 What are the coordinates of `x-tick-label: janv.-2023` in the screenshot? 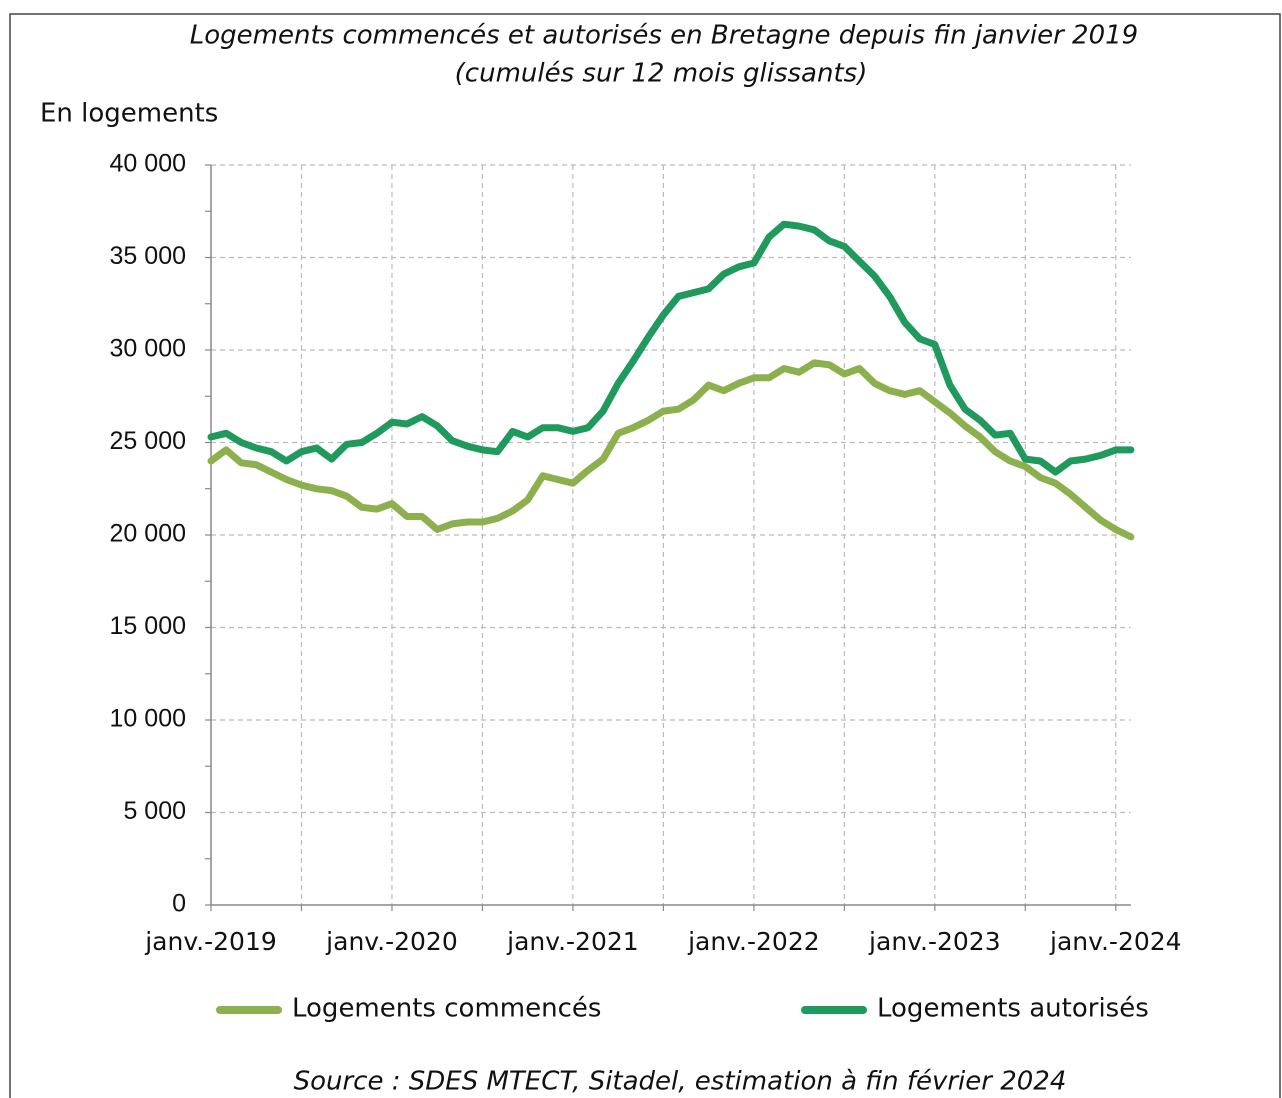 It's located at (934, 941).